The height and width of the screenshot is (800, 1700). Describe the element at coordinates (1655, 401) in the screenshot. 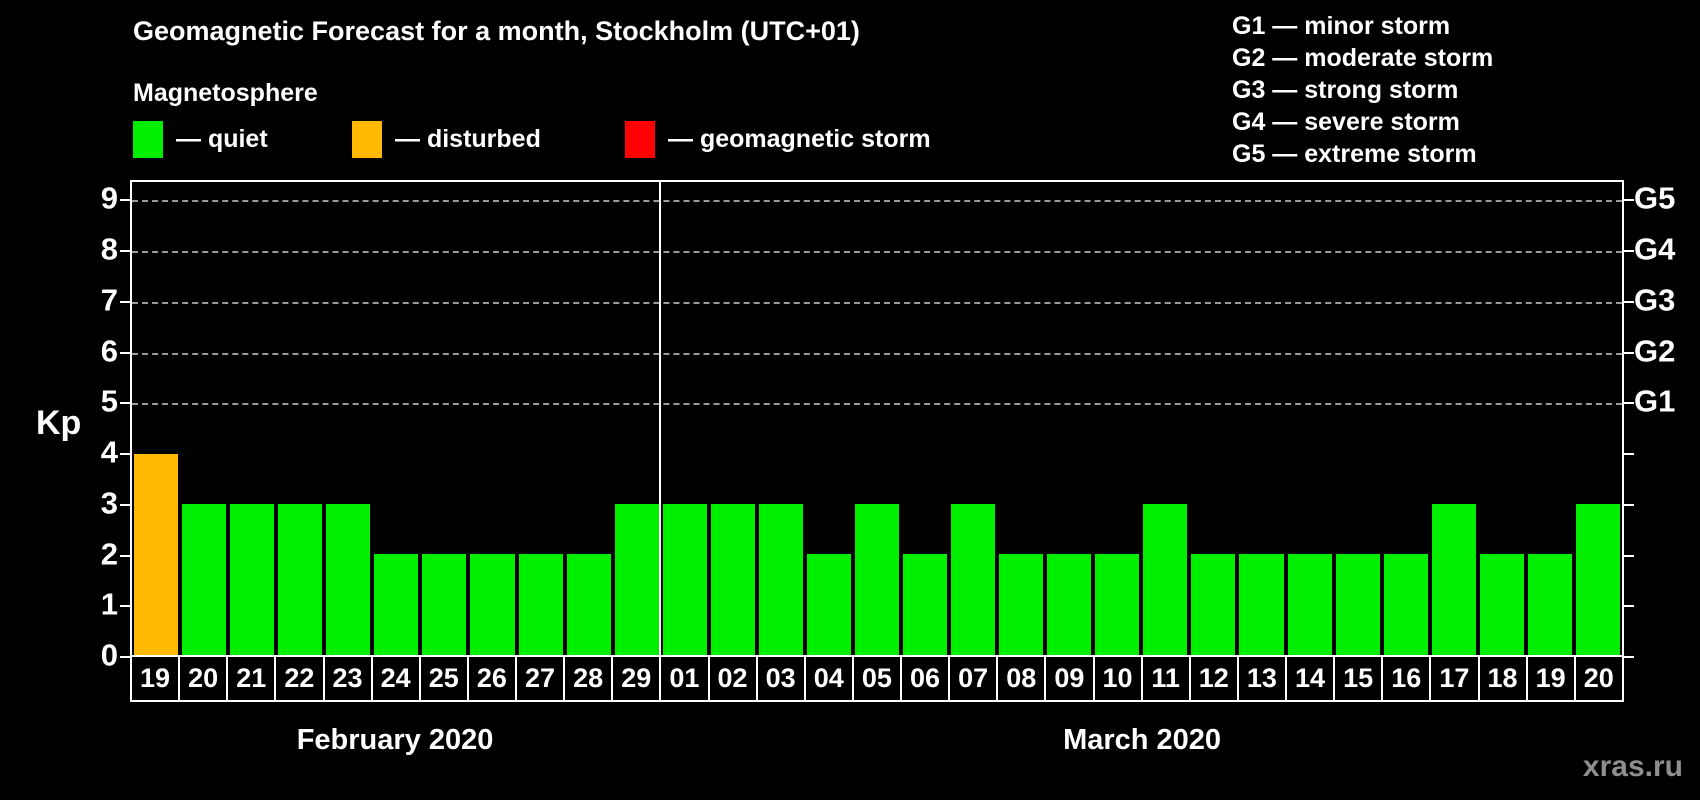

I see `g-tick-label-g1: G1` at that location.